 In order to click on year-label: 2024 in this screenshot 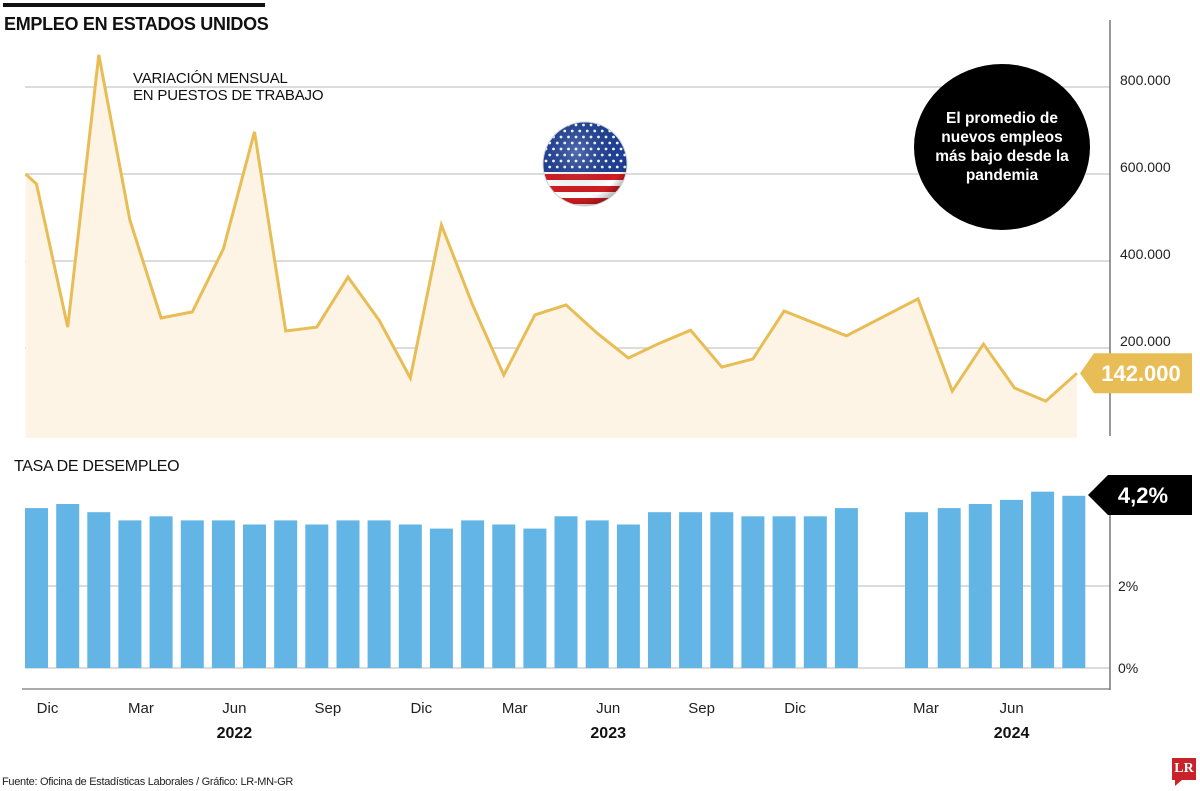, I will do `click(1012, 733)`.